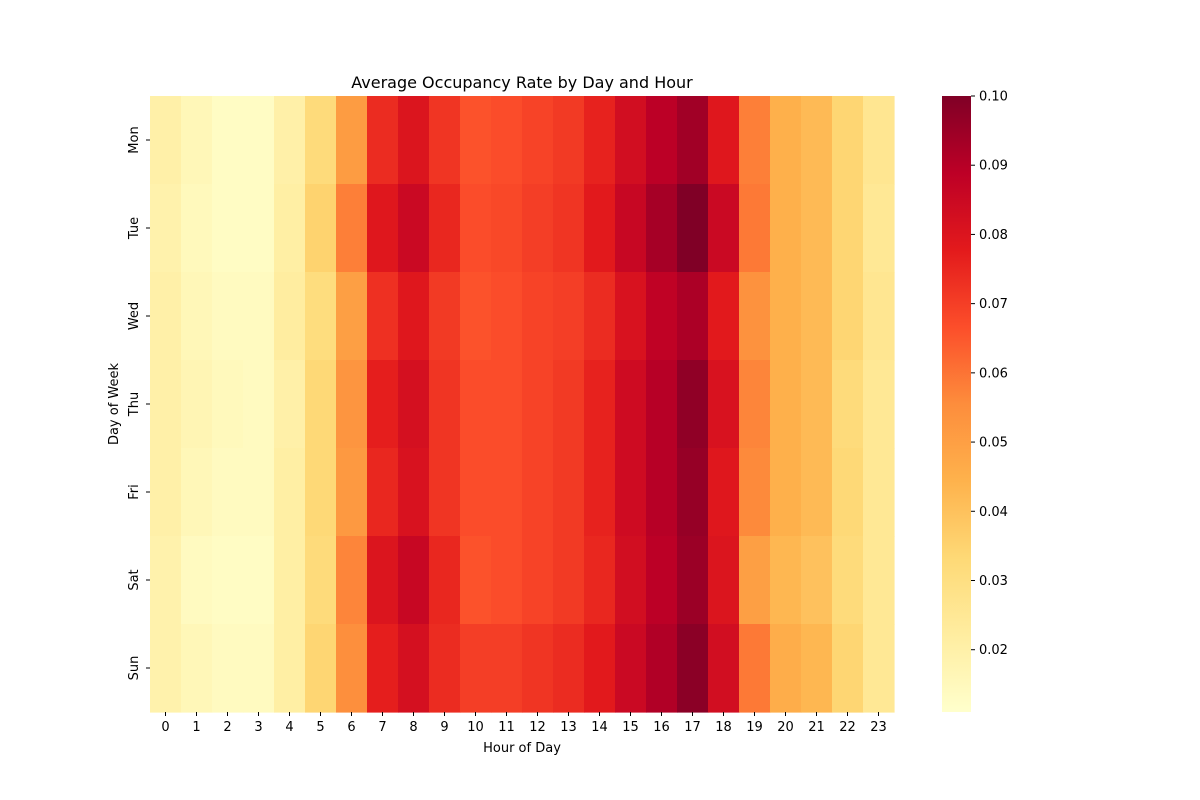 Image resolution: width=1200 pixels, height=800 pixels. What do you see at coordinates (134, 404) in the screenshot?
I see `y-tick-label: Thu` at bounding box center [134, 404].